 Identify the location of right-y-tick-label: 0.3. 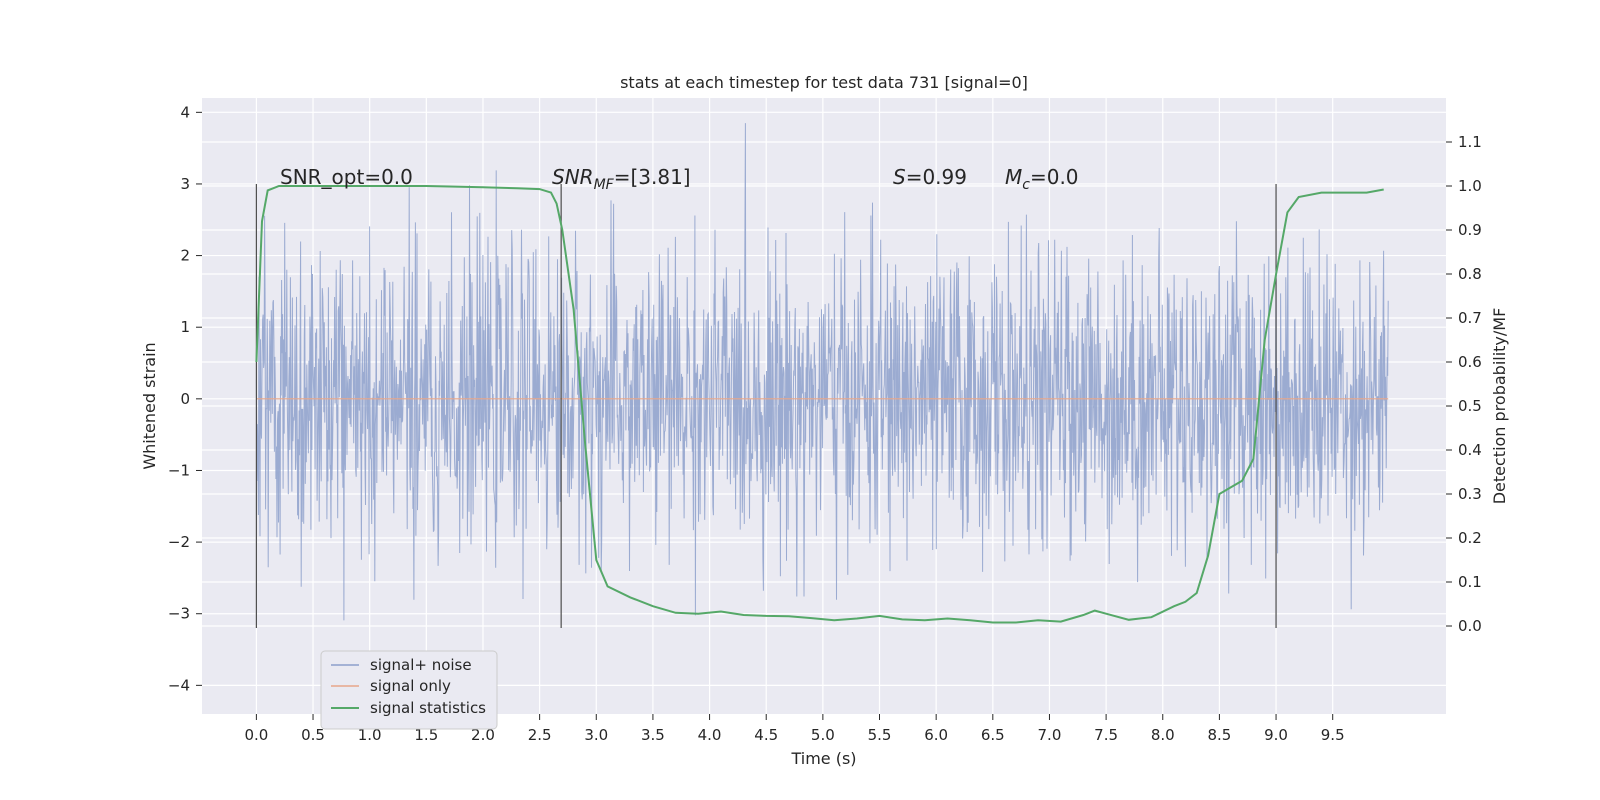
(1470, 494).